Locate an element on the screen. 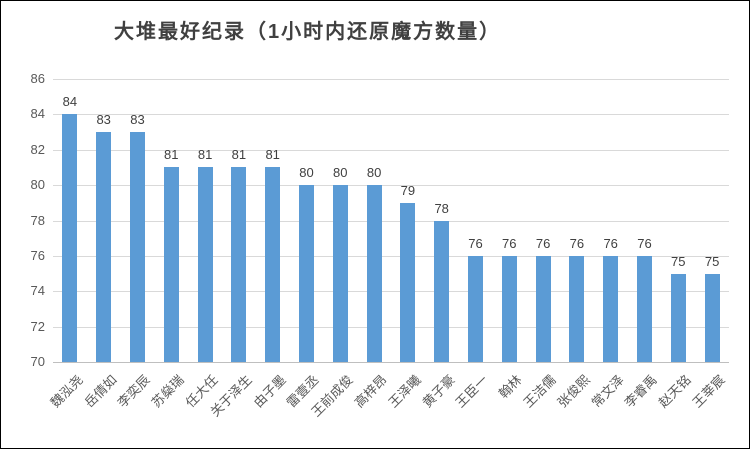 The height and width of the screenshot is (449, 750). x-tick-label: 由子墨 is located at coordinates (269, 391).